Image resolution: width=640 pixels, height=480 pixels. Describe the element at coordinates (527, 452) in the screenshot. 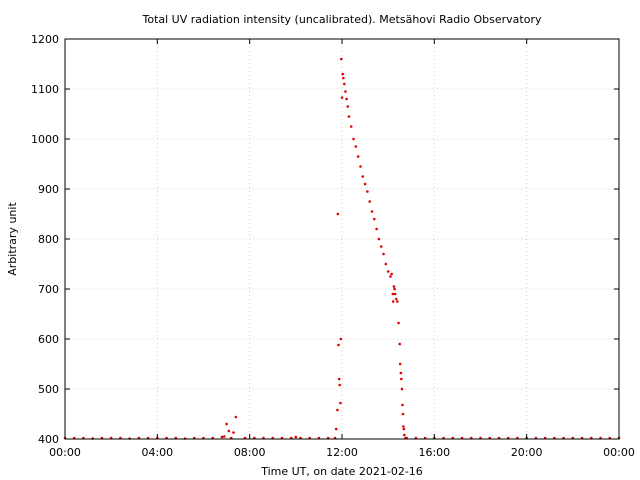

I see `x-tick-label: 20:00` at that location.